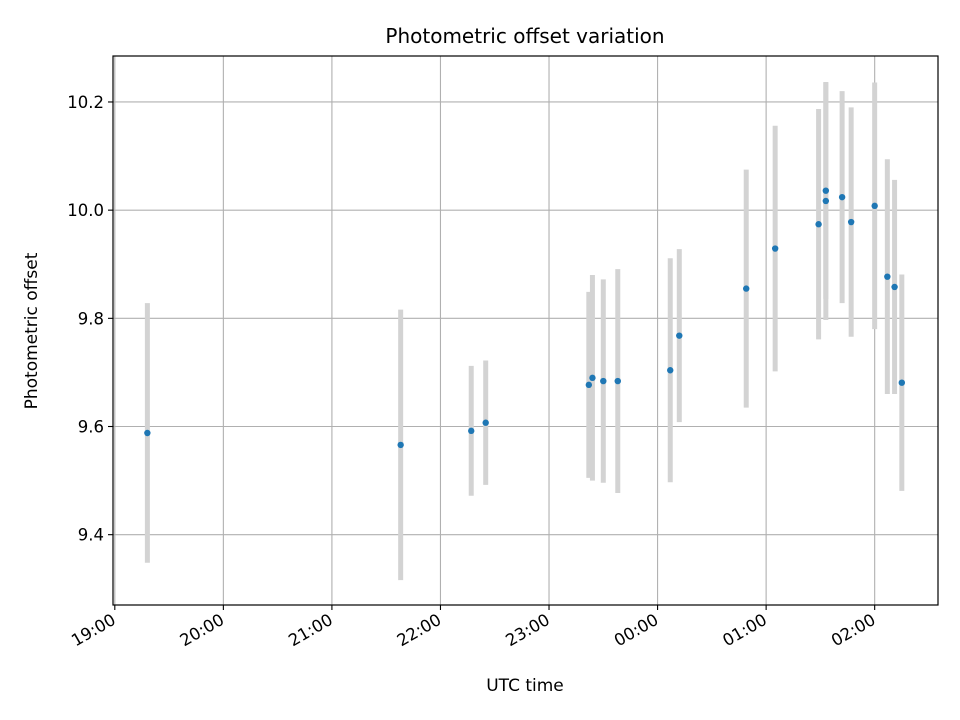 The image size is (960, 720). What do you see at coordinates (524, 36) in the screenshot?
I see `chart-title: Photometric offset variation` at bounding box center [524, 36].